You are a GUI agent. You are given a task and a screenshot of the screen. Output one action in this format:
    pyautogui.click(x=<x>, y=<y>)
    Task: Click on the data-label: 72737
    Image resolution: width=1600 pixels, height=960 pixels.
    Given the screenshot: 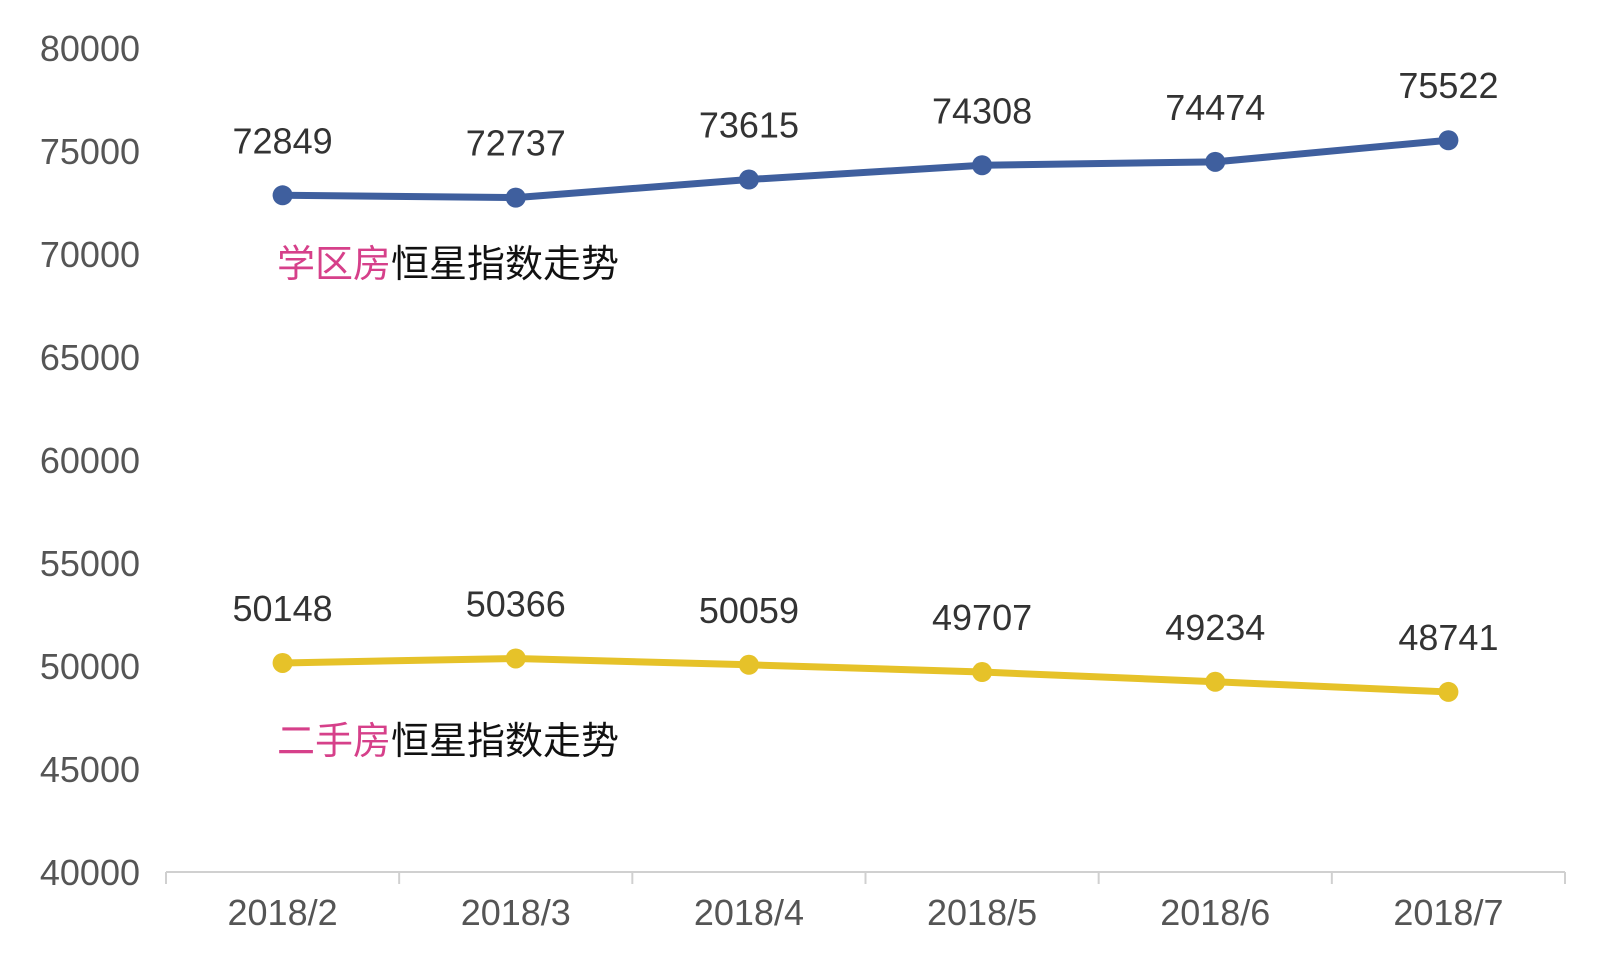 What is the action you would take?
    pyautogui.click(x=516, y=143)
    